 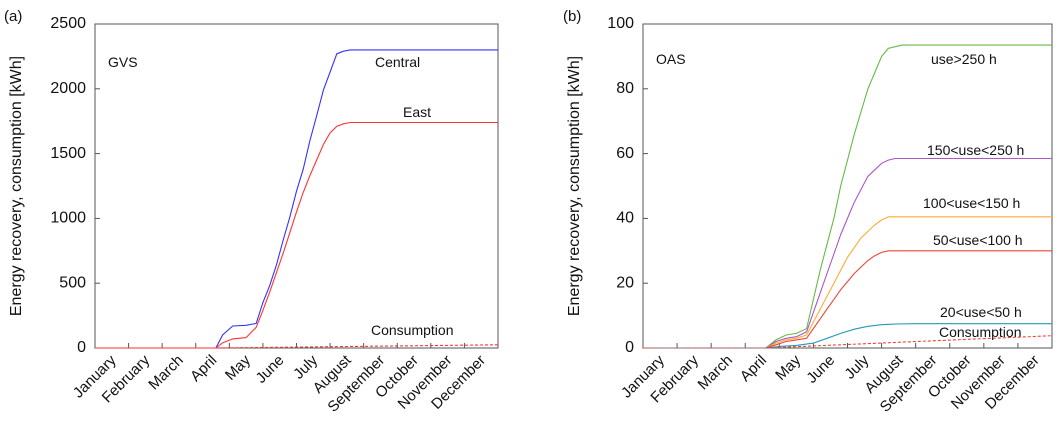 I want to click on panel-b-annotation-use-gt-250: use>250 h, so click(x=964, y=59).